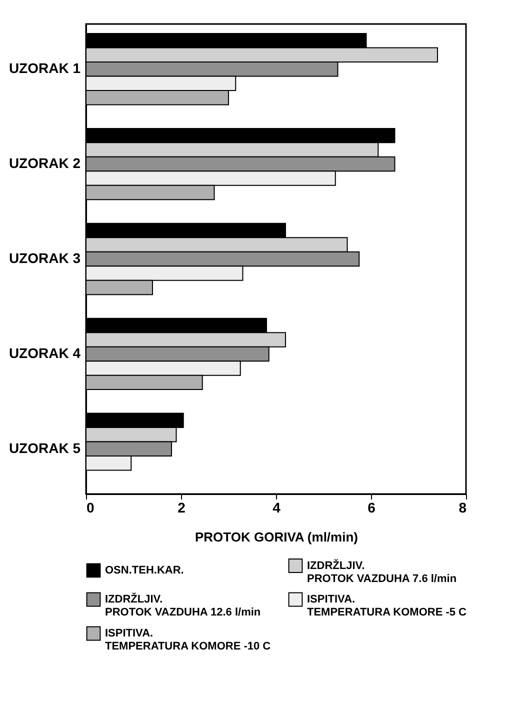 This screenshot has height=727, width=528. What do you see at coordinates (276, 537) in the screenshot?
I see `x-axis-title: PROTOK GORIVA (ml/min)` at bounding box center [276, 537].